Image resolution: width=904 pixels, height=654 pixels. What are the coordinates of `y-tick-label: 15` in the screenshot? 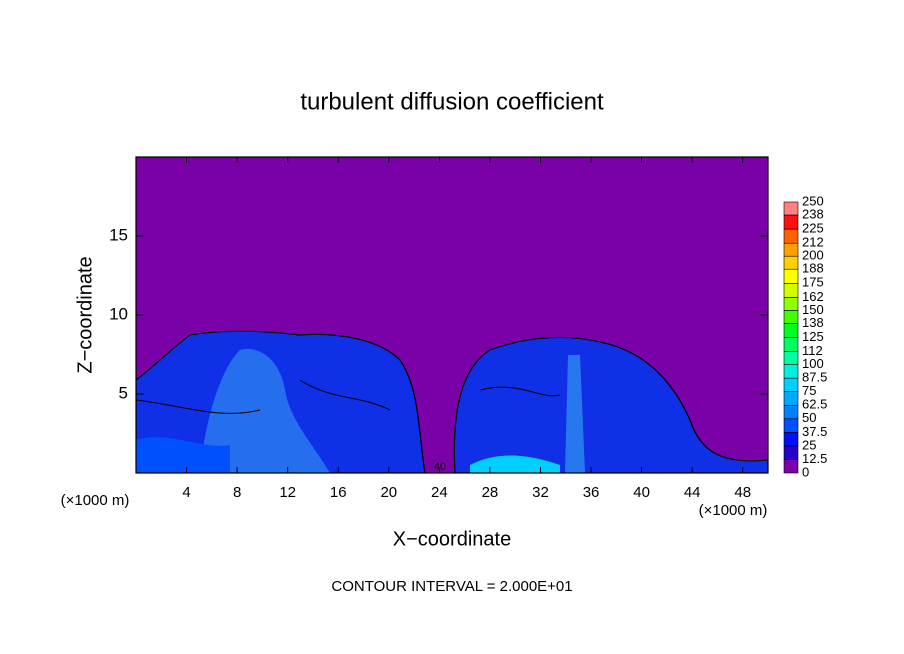 It's located at (118, 234).